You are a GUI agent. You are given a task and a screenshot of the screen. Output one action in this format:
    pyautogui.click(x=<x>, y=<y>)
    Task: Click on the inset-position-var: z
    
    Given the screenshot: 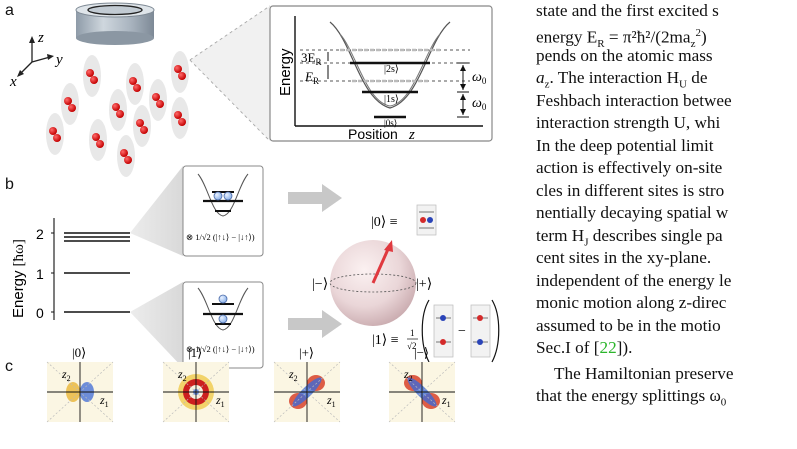 What is the action you would take?
    pyautogui.click(x=411, y=135)
    